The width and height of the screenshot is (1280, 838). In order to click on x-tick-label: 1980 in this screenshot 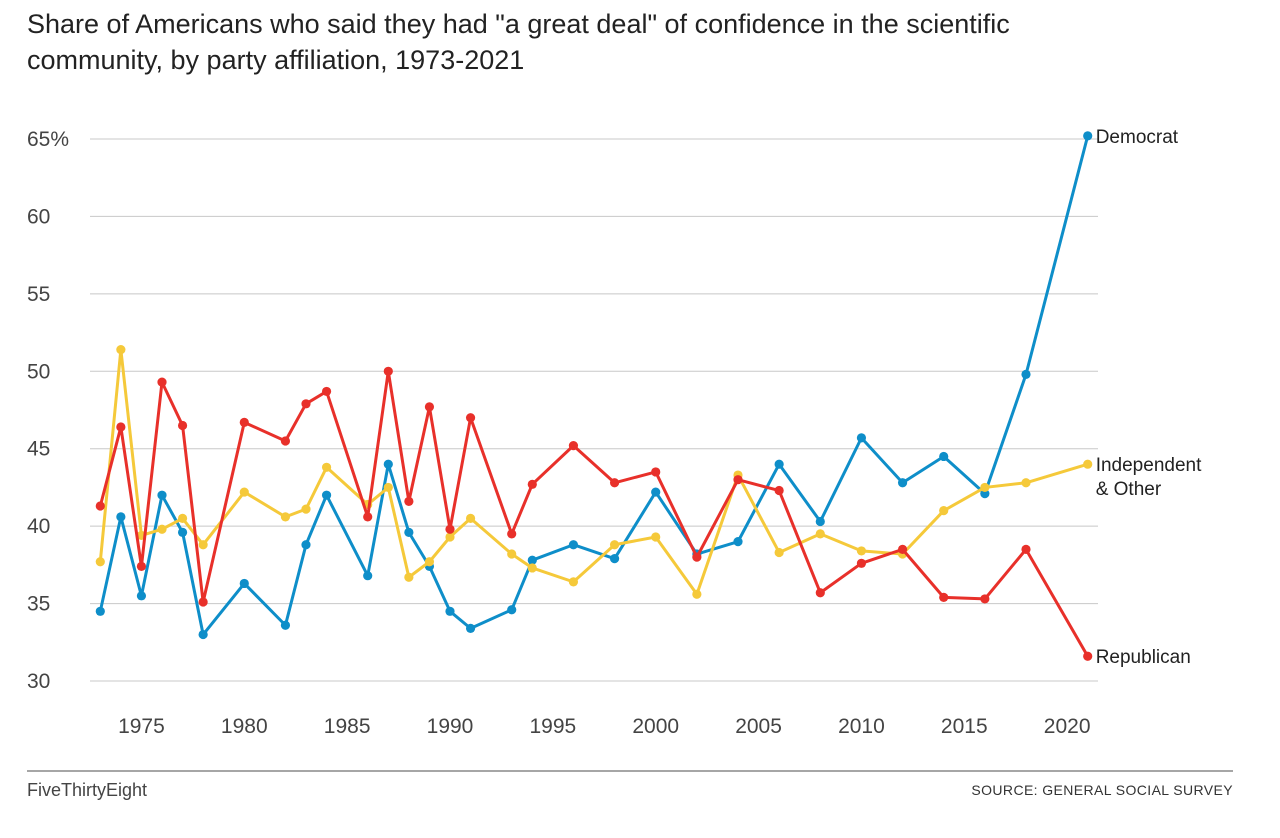, I will do `click(244, 726)`.